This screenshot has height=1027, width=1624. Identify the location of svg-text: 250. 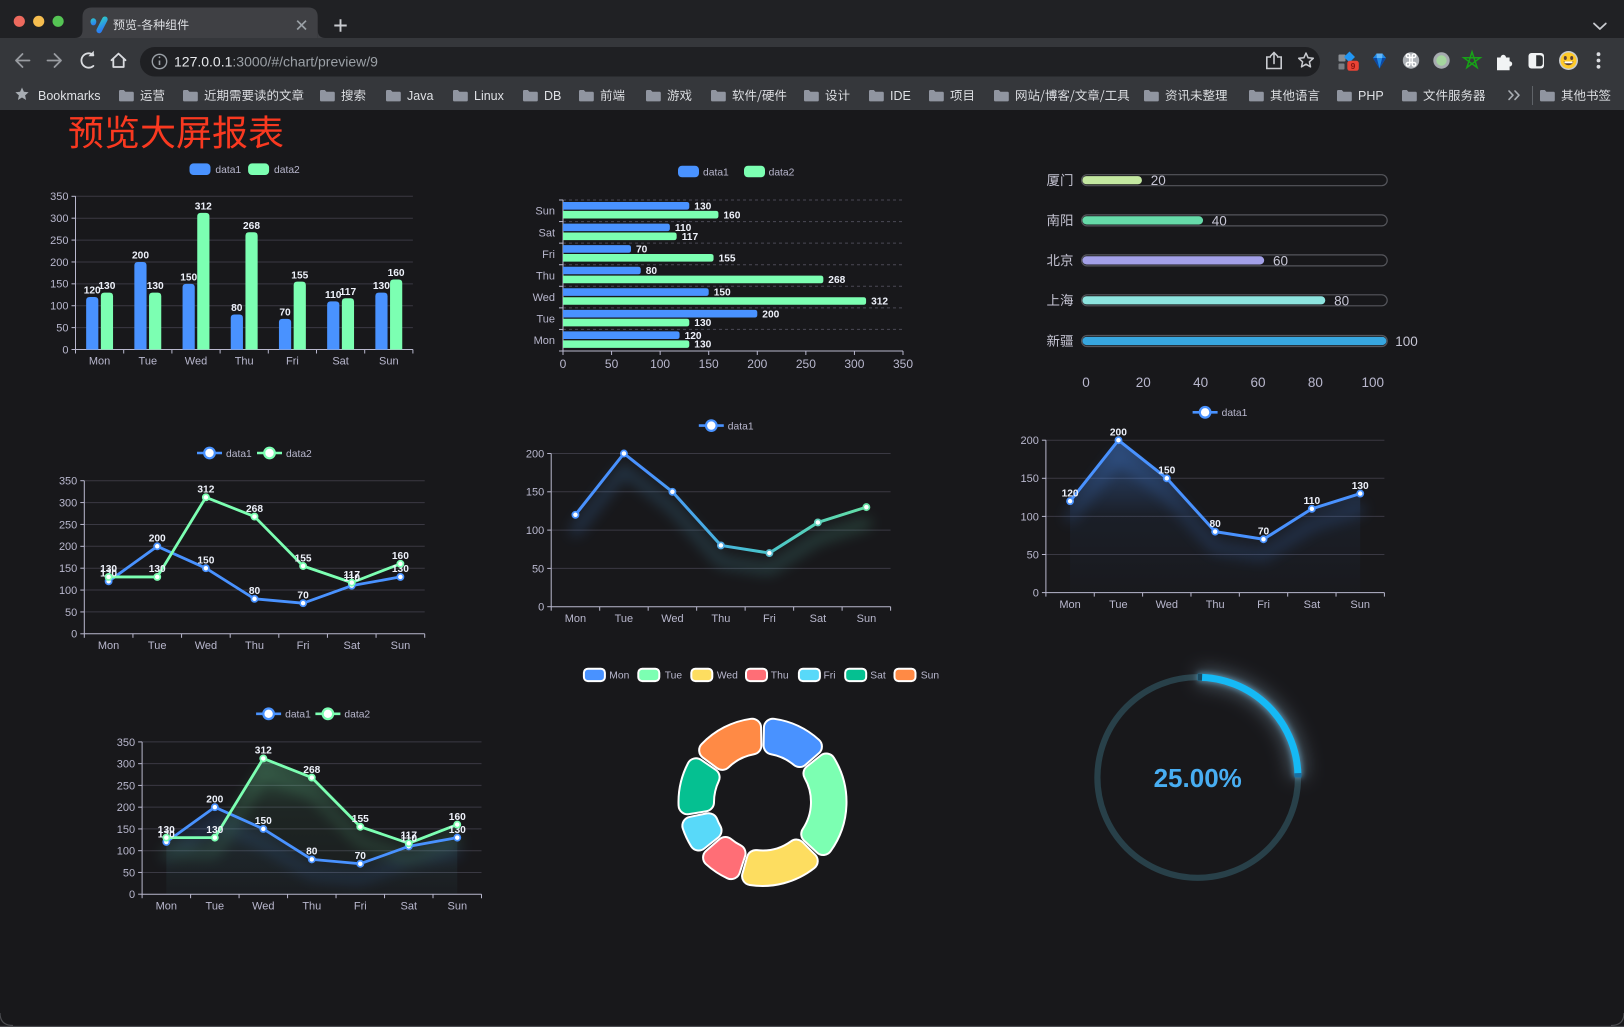
(59, 241).